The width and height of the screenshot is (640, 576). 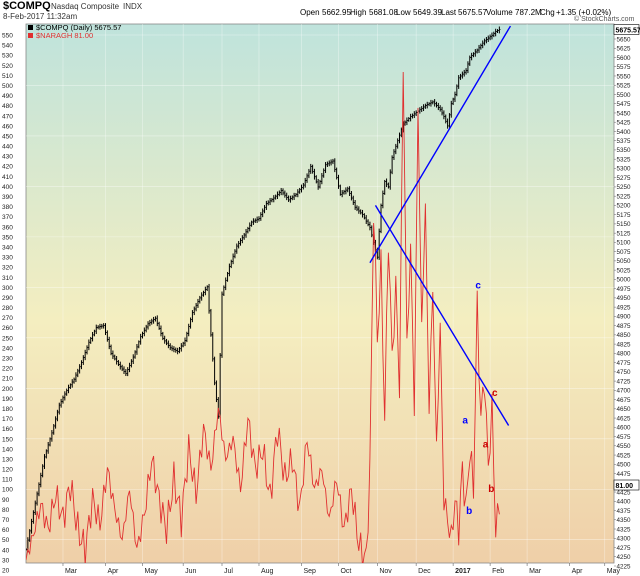 What do you see at coordinates (624, 381) in the screenshot?
I see `right-tick-label: 4725` at bounding box center [624, 381].